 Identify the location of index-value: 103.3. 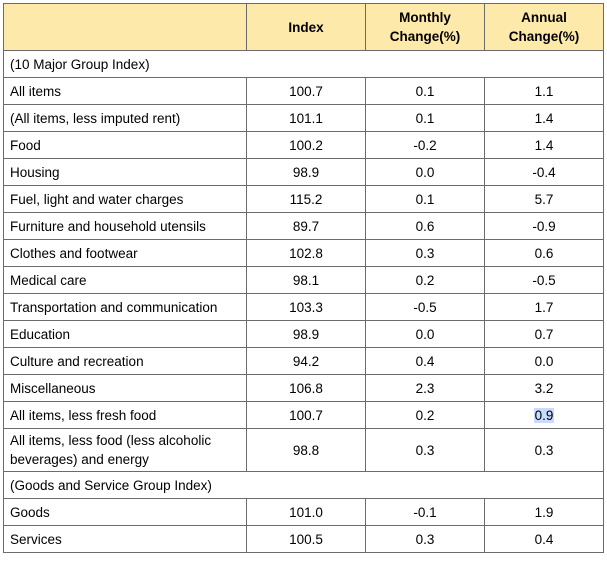
(306, 307).